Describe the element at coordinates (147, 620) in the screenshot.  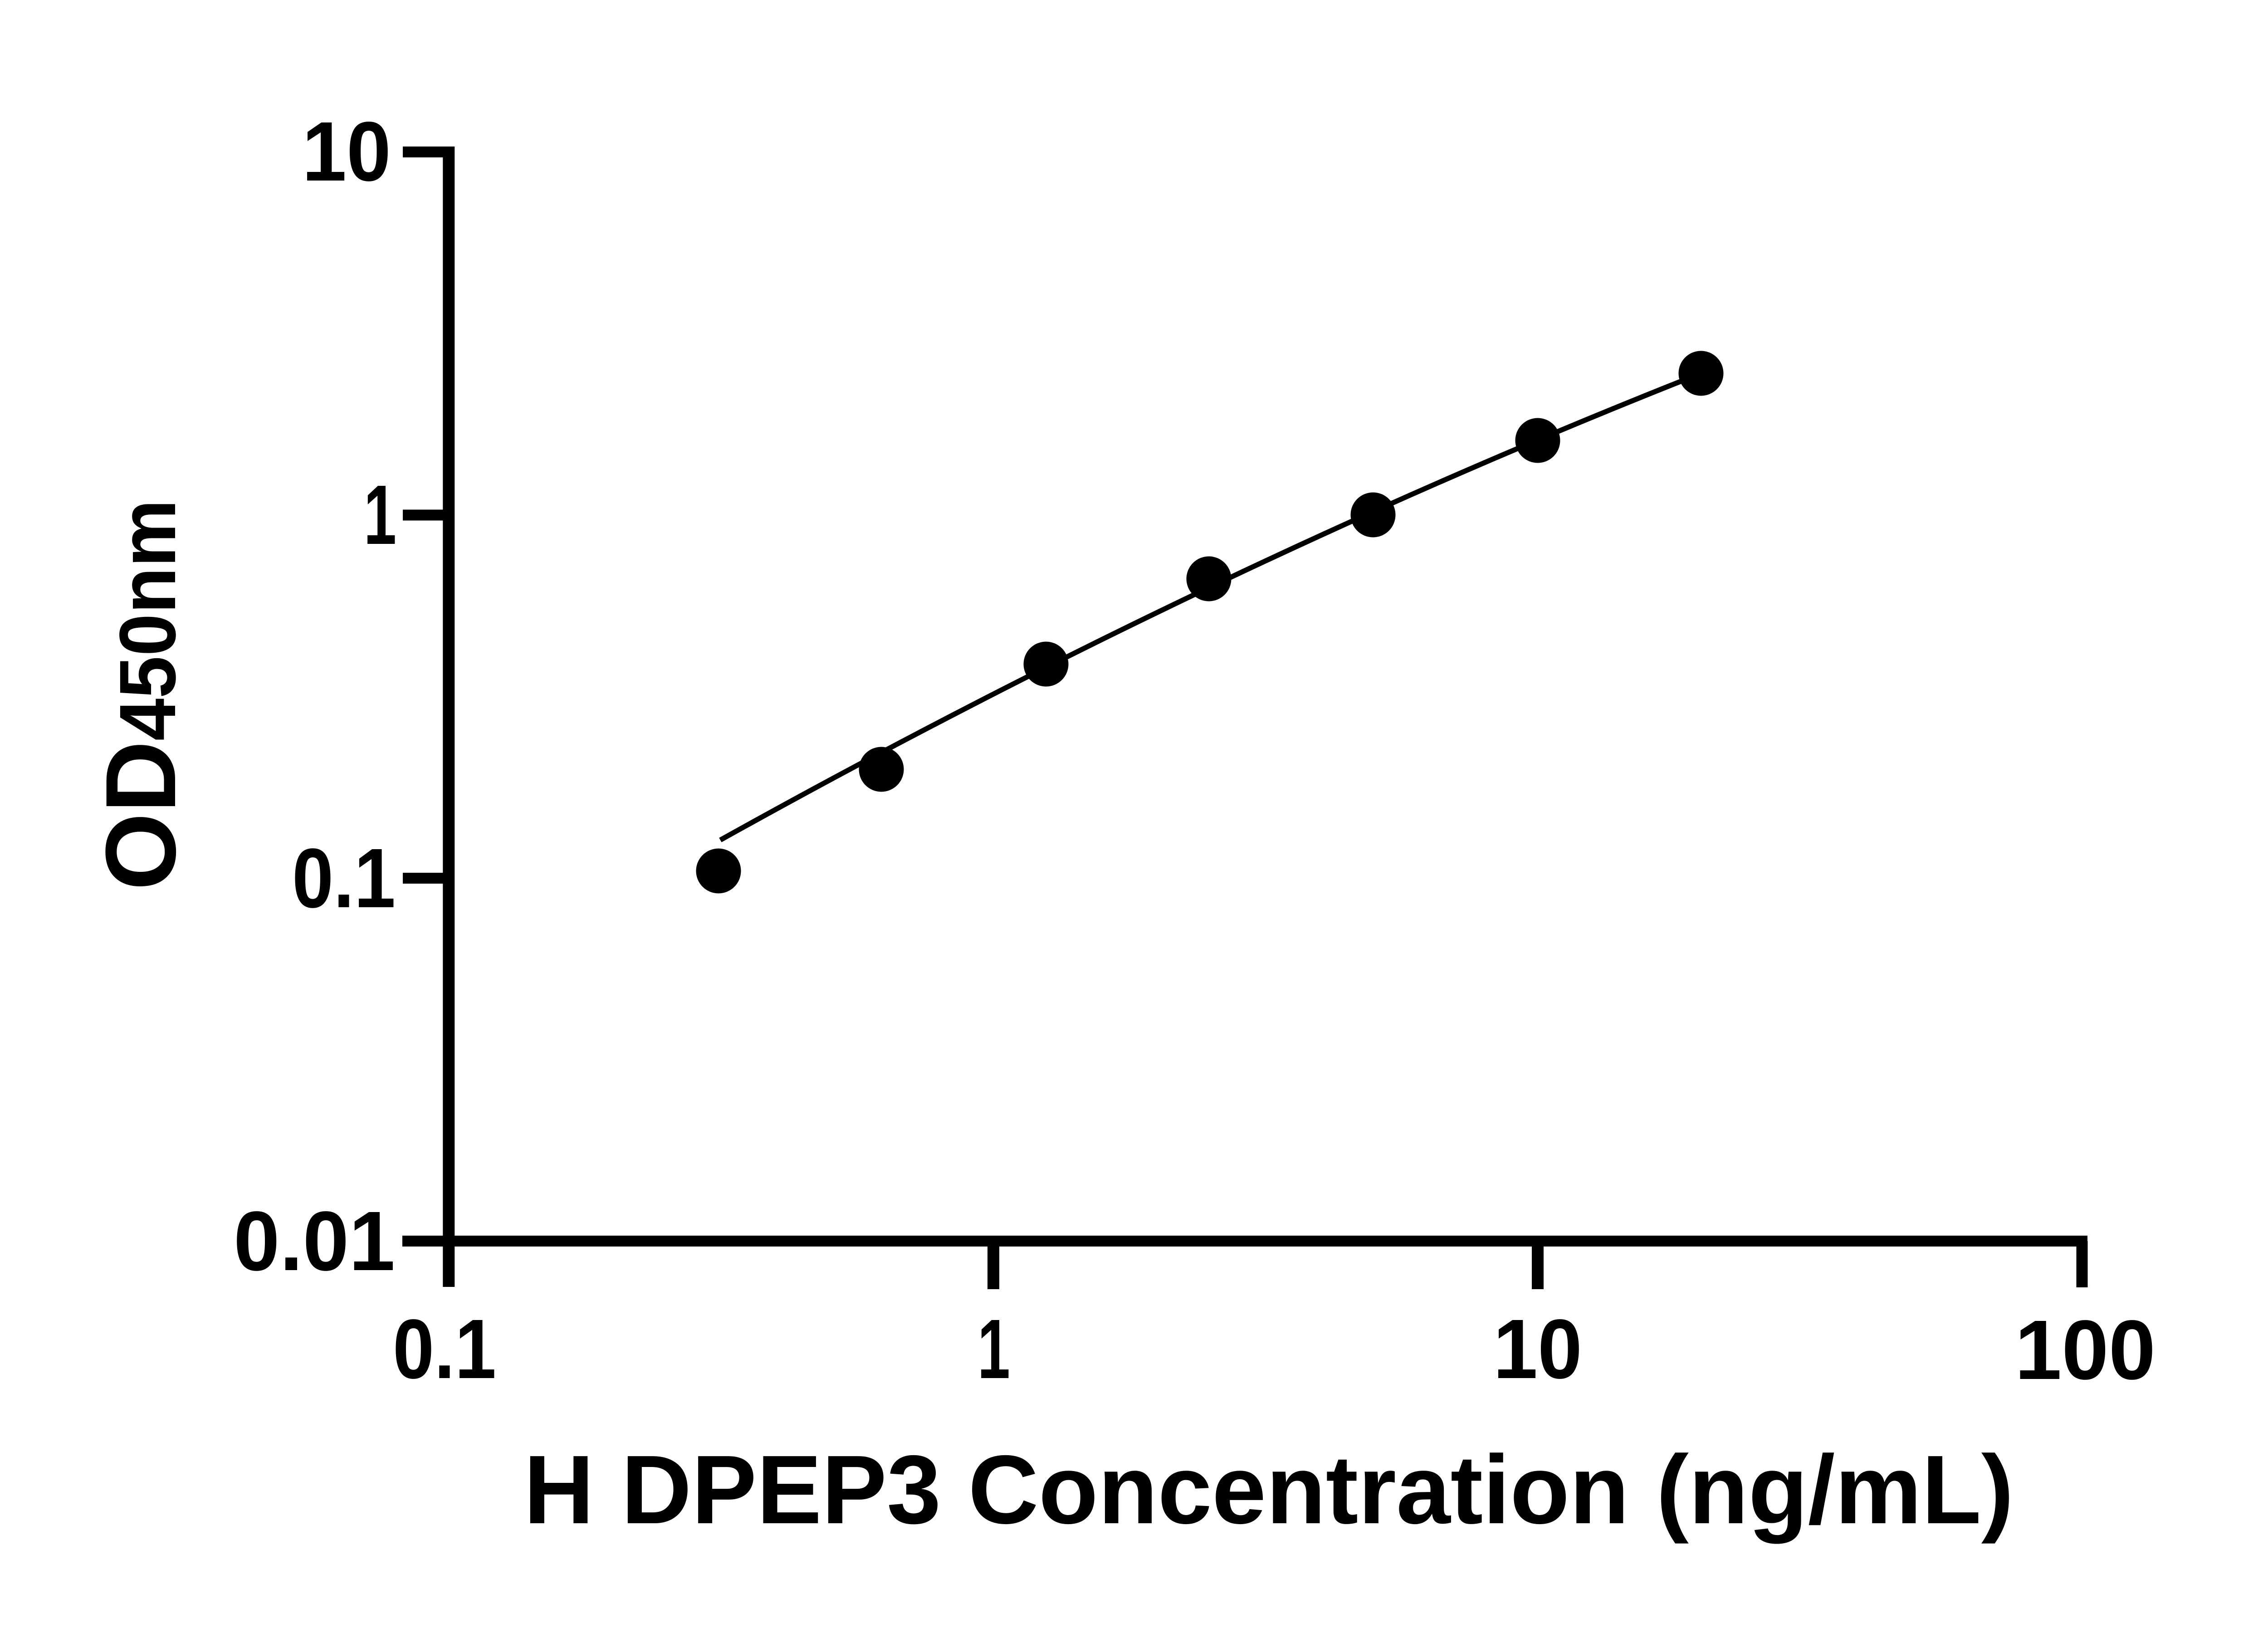
I see `svg-text: 450nm` at that location.